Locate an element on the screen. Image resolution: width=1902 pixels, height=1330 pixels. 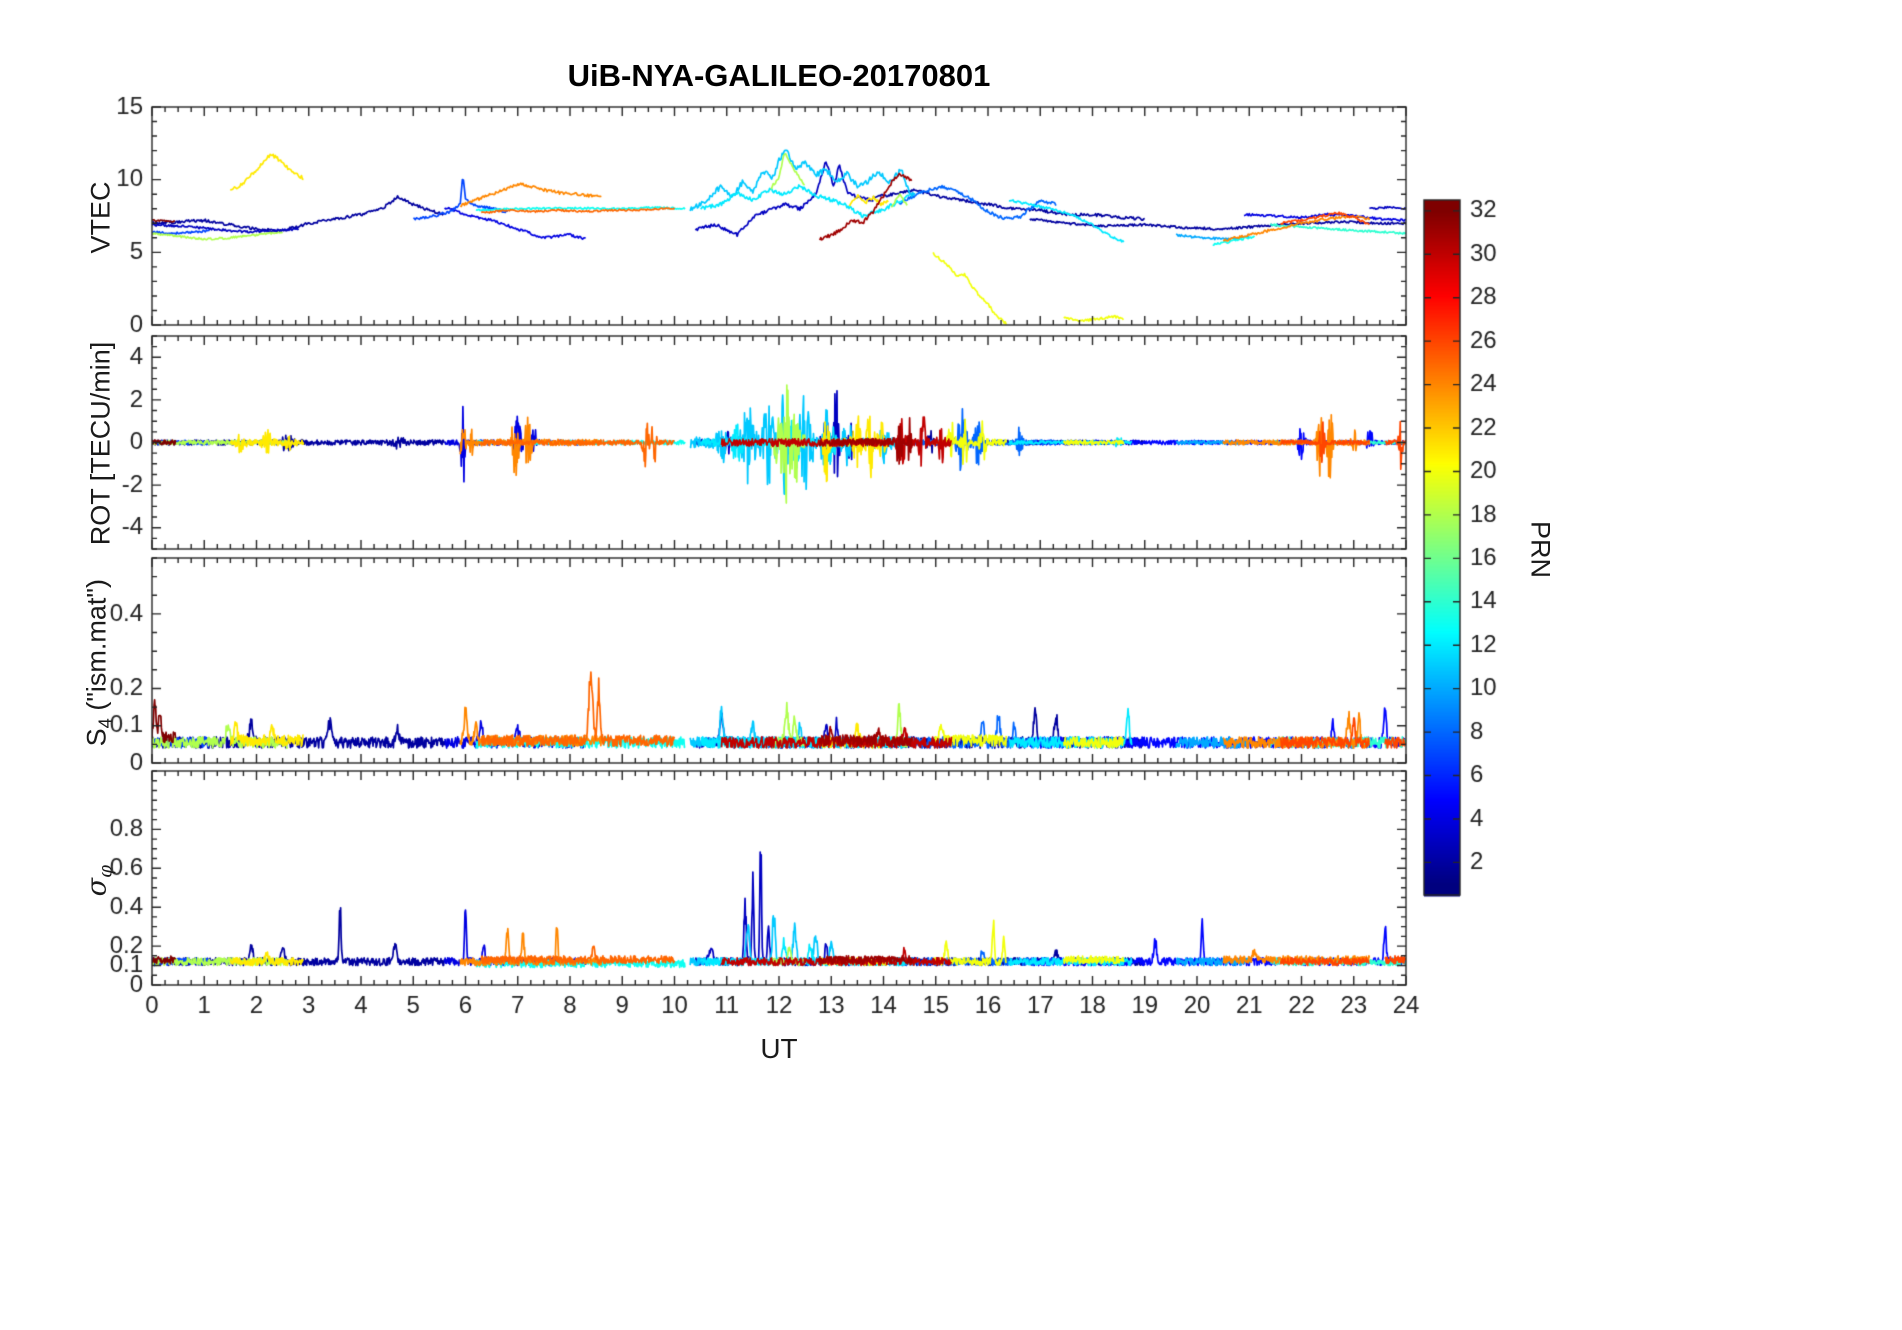
sigma-phi-axis-label: σφ is located at coordinates (99, 881).